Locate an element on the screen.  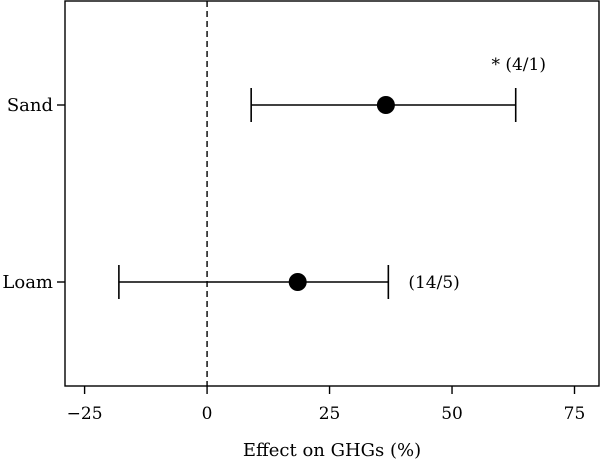
x-axis-title: Effect on GHGs (%) is located at coordinates (332, 450).